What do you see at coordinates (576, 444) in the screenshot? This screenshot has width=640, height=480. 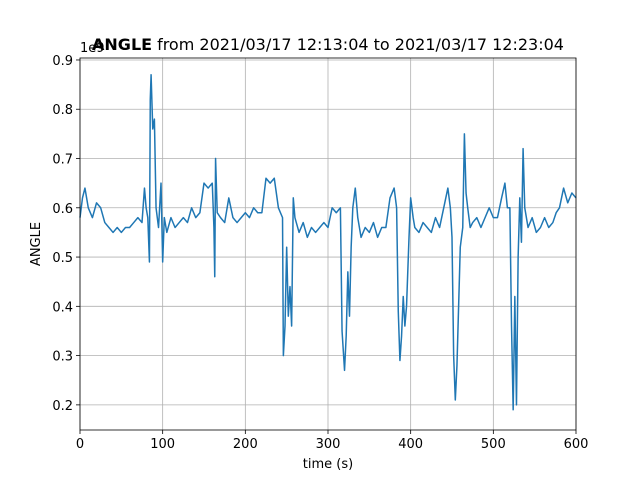 I see `x-tick-label: 600` at bounding box center [576, 444].